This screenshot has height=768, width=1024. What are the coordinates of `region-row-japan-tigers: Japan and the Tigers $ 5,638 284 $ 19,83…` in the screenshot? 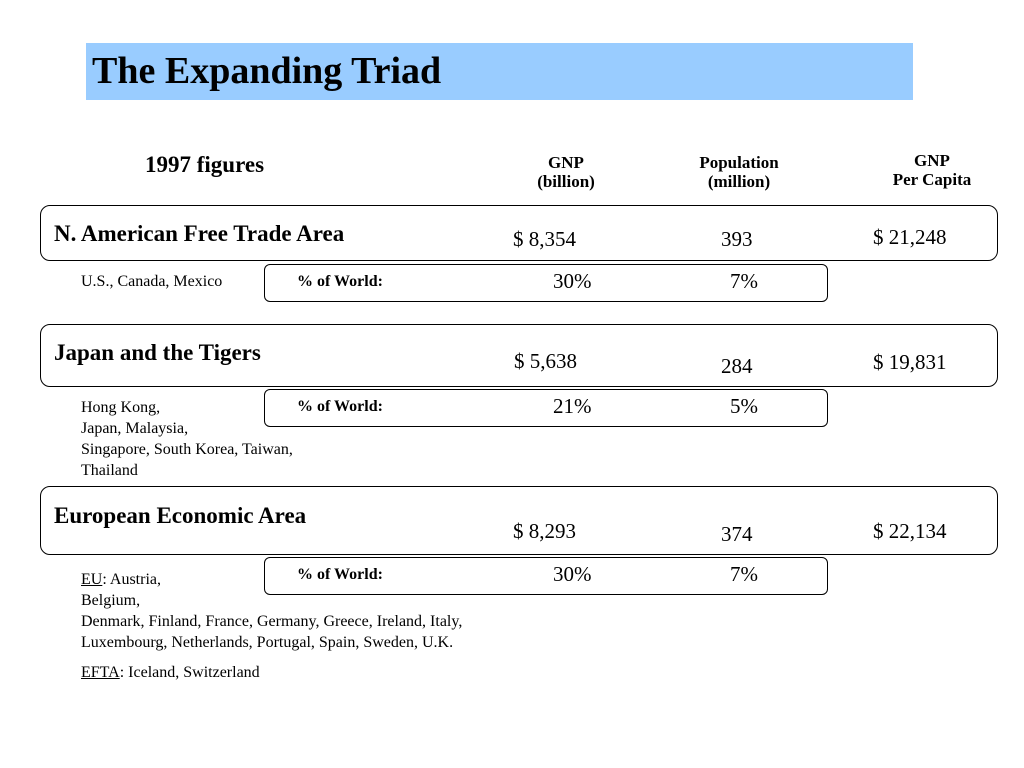 It's located at (519, 355).